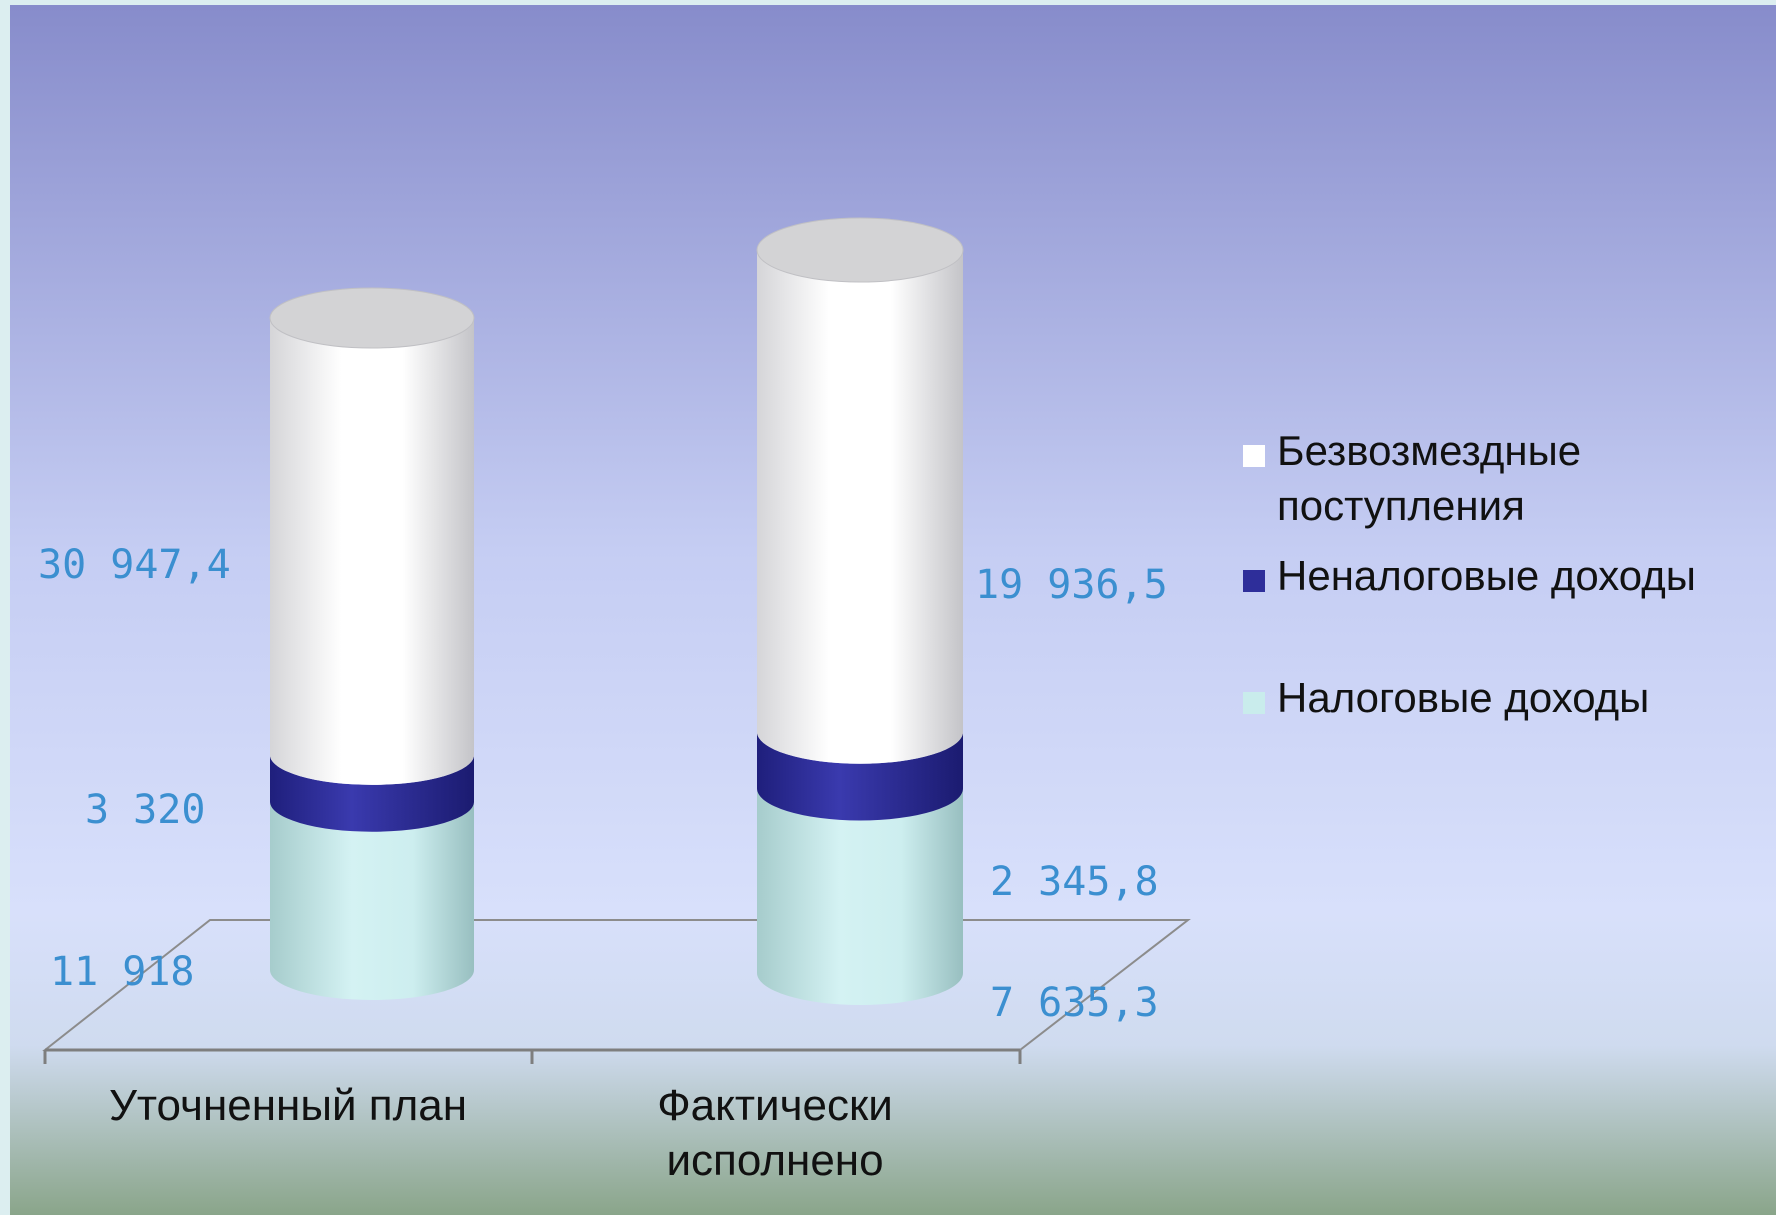 The width and height of the screenshot is (1776, 1215). Describe the element at coordinates (1071, 585) in the screenshot. I see `data-label-1-2: 19 936,5` at that location.